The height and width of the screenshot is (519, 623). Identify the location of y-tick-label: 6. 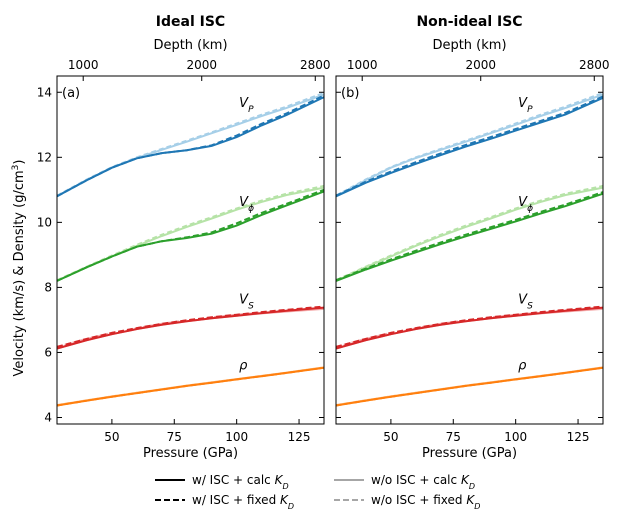
(48, 352).